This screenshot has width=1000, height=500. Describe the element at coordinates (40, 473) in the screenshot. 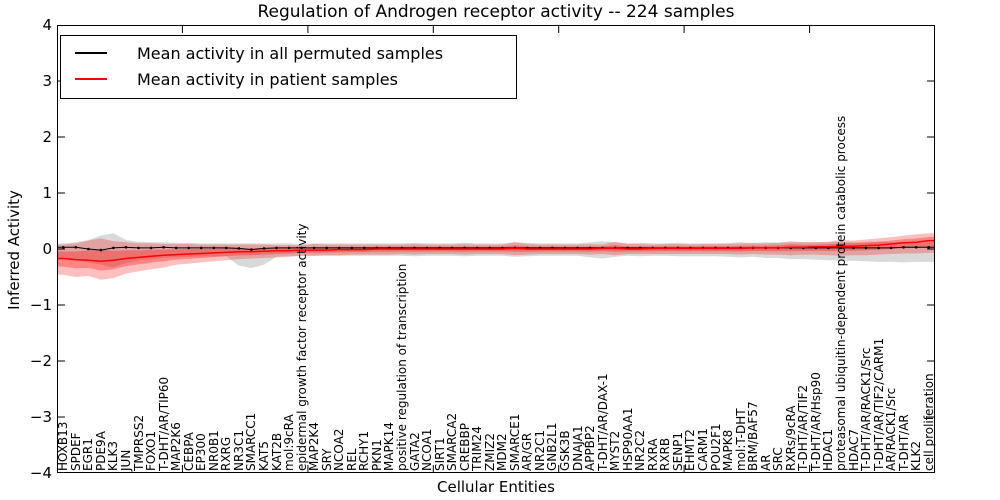

I see `y-tick-label: −4` at that location.